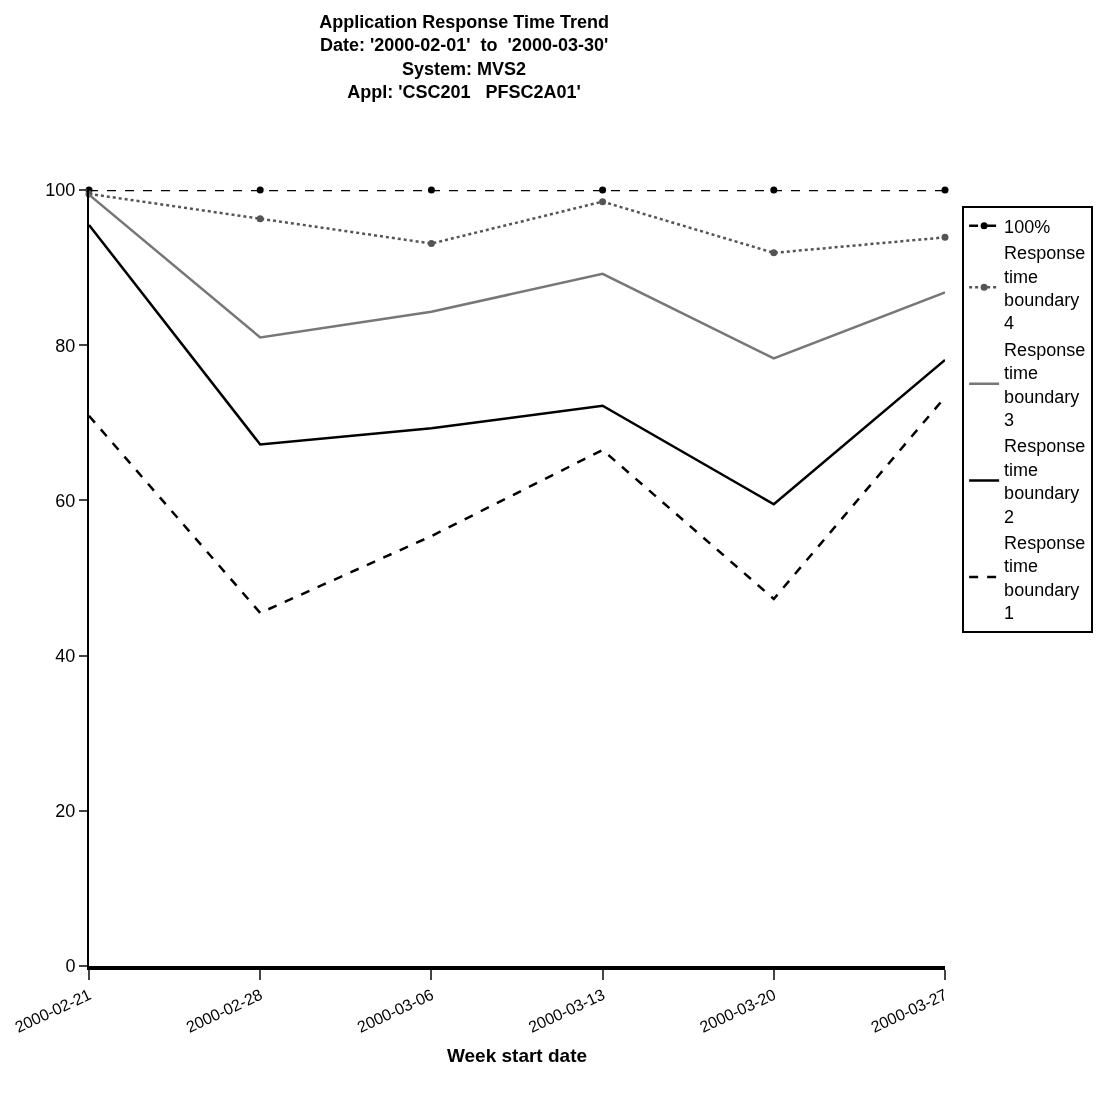  Describe the element at coordinates (1045, 481) in the screenshot. I see `legend-label: Response time boundary 2` at that location.